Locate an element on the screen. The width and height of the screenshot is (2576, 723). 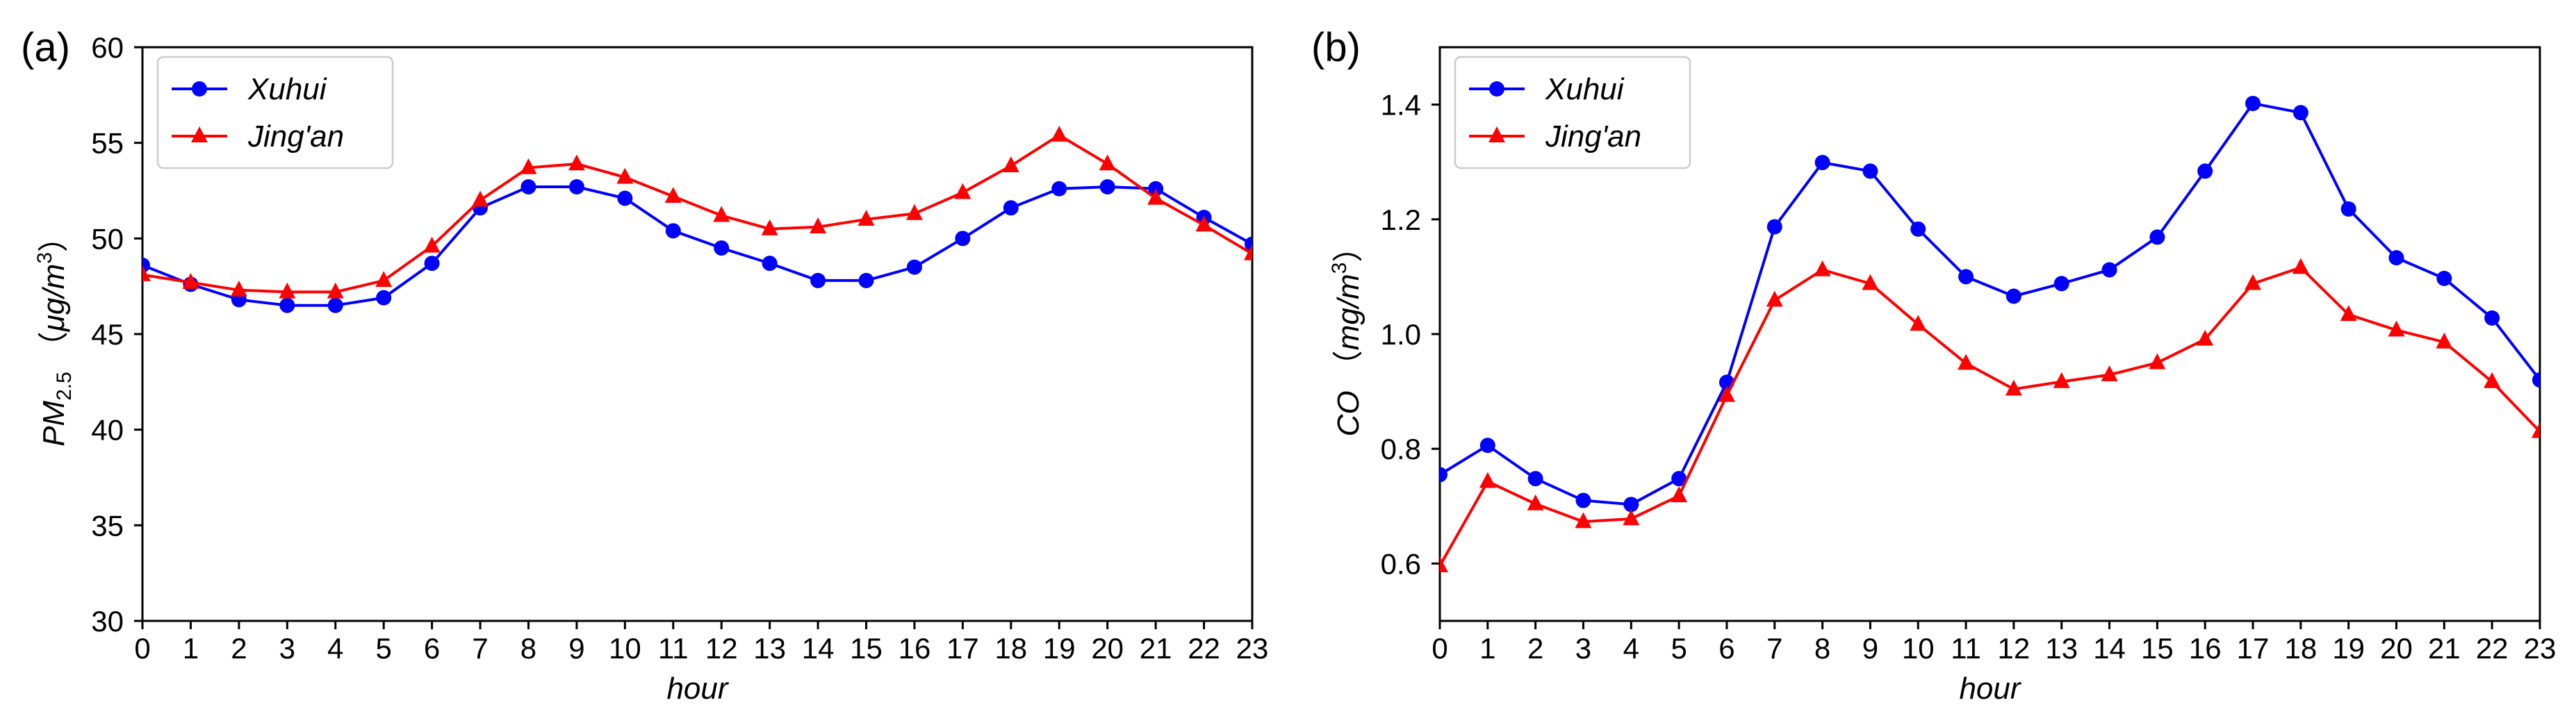
x-tick-label: 8 is located at coordinates (528, 648).